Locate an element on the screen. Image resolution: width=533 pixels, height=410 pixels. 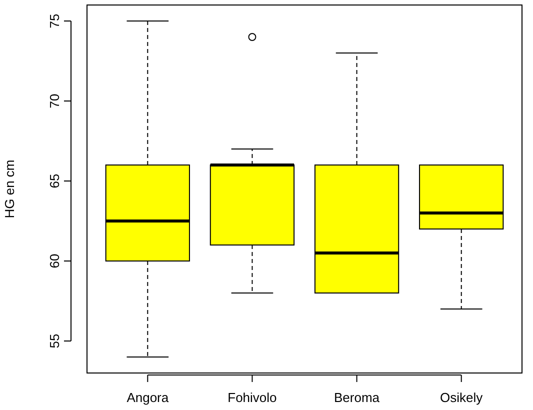
y-tick-label: 65 is located at coordinates (54, 181).